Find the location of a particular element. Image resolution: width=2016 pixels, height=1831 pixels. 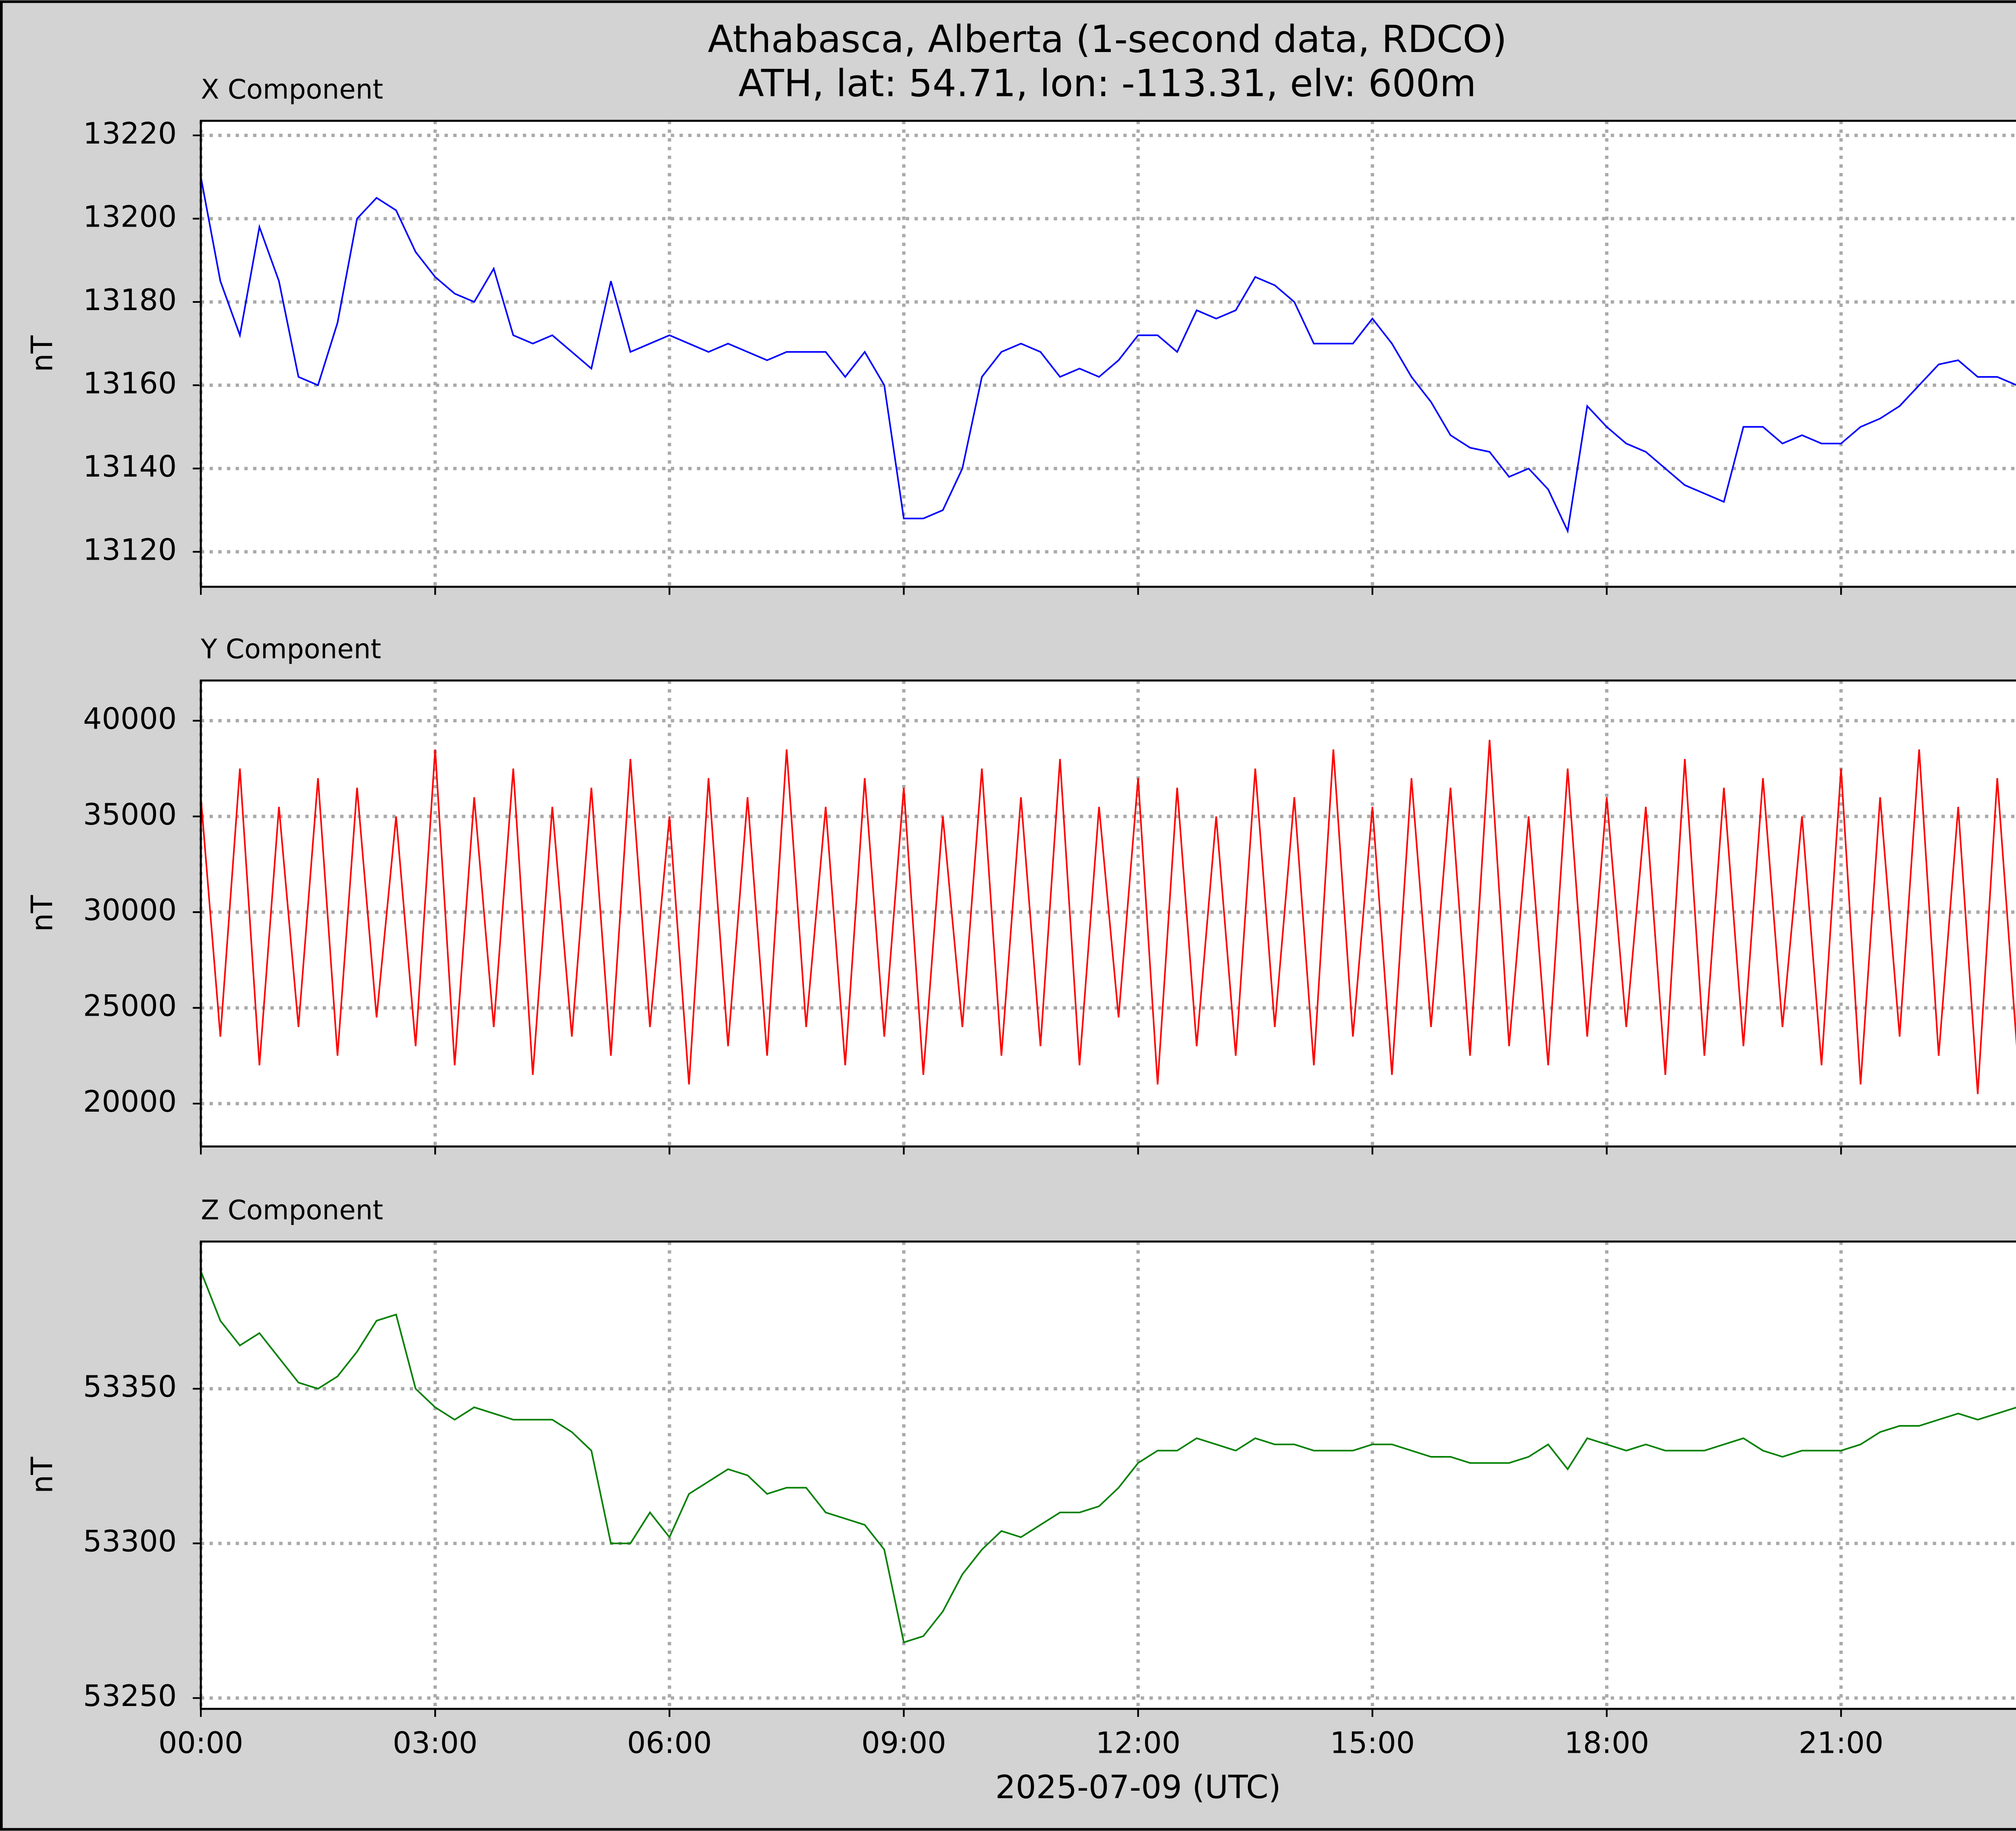

x-tick-label: 03:00 is located at coordinates (435, 1743).